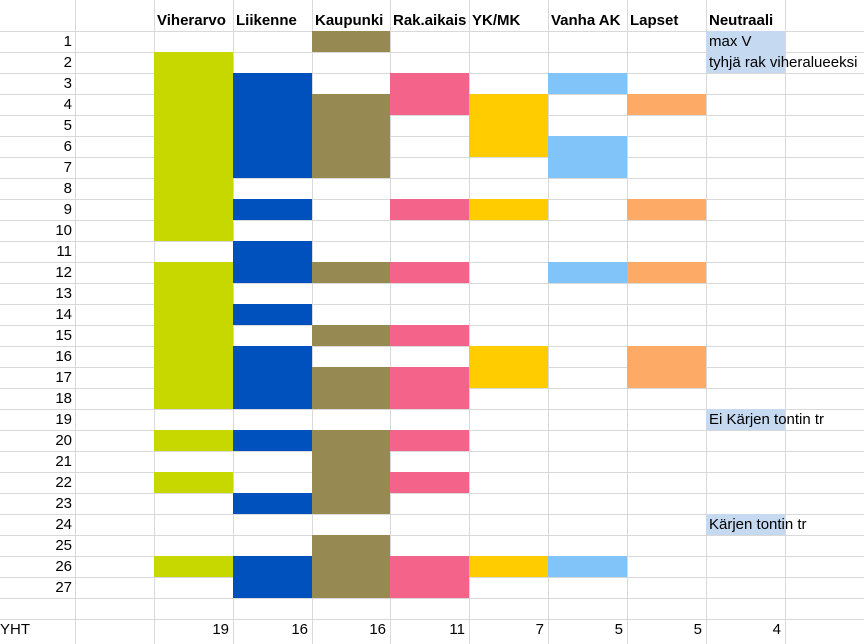 The image size is (864, 644). I want to click on total-lapset: 5, so click(697, 629).